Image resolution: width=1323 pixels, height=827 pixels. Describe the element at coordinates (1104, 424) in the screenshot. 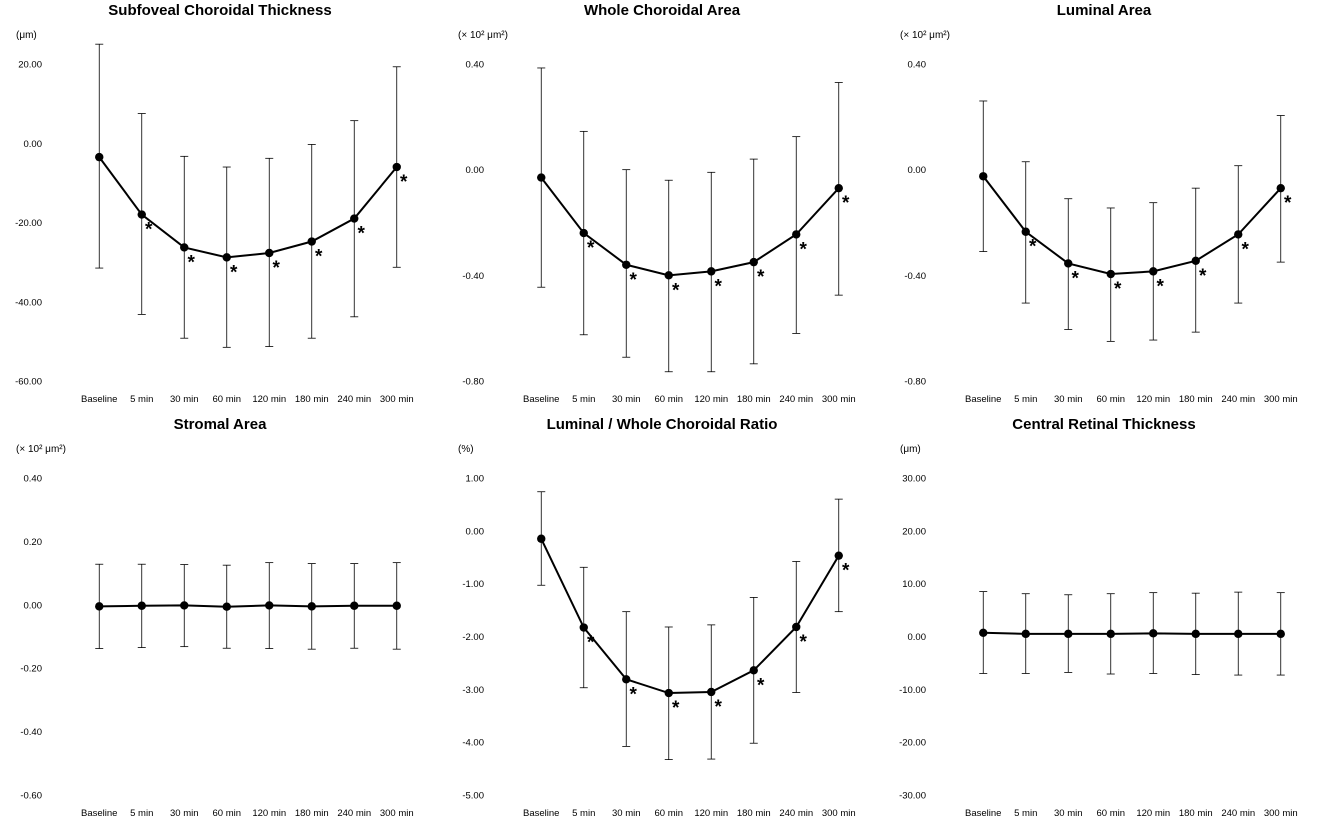

I see `chart-title: Central Retinal Thickness` at that location.